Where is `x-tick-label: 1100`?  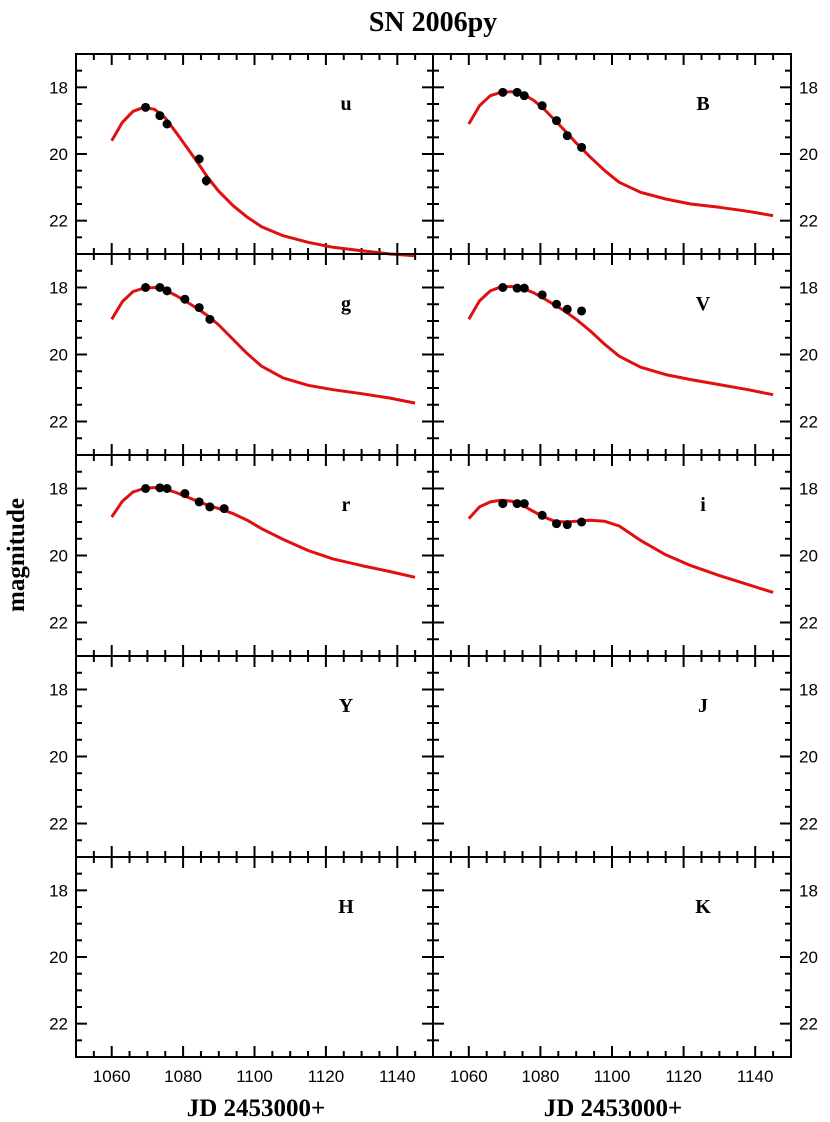 x-tick-label: 1100 is located at coordinates (254, 1076).